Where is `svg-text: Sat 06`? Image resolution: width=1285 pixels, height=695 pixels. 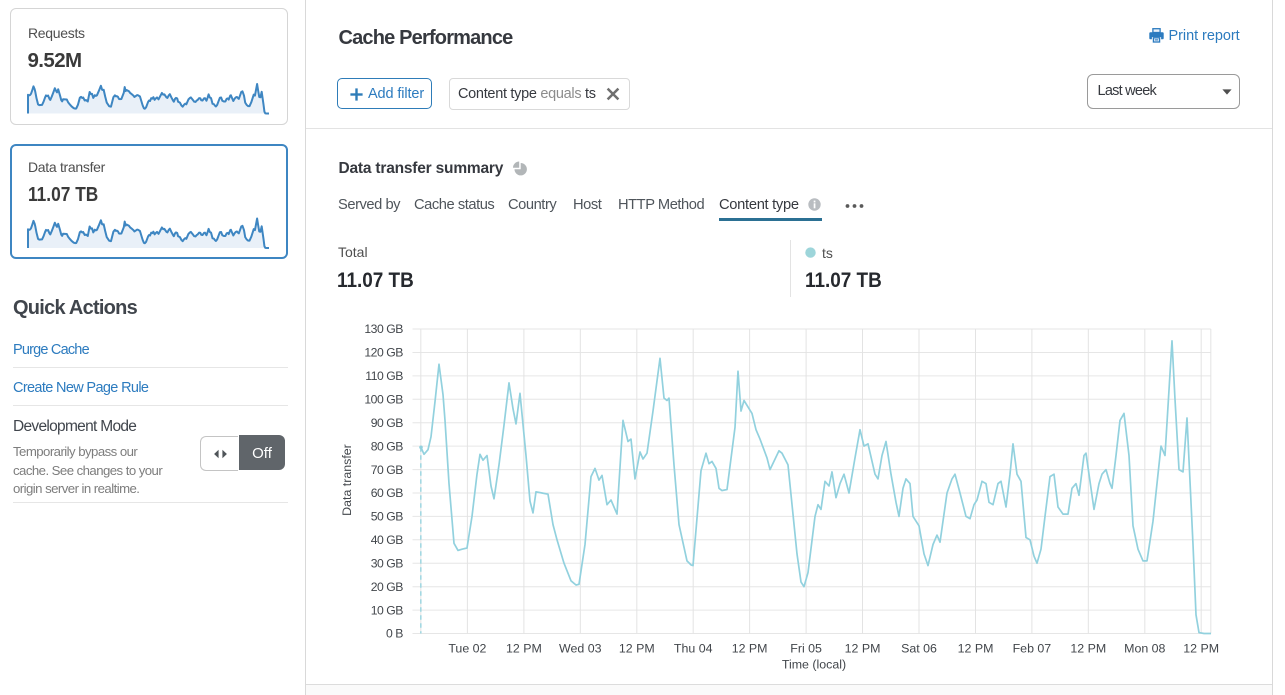
svg-text: Sat 06 is located at coordinates (919, 649).